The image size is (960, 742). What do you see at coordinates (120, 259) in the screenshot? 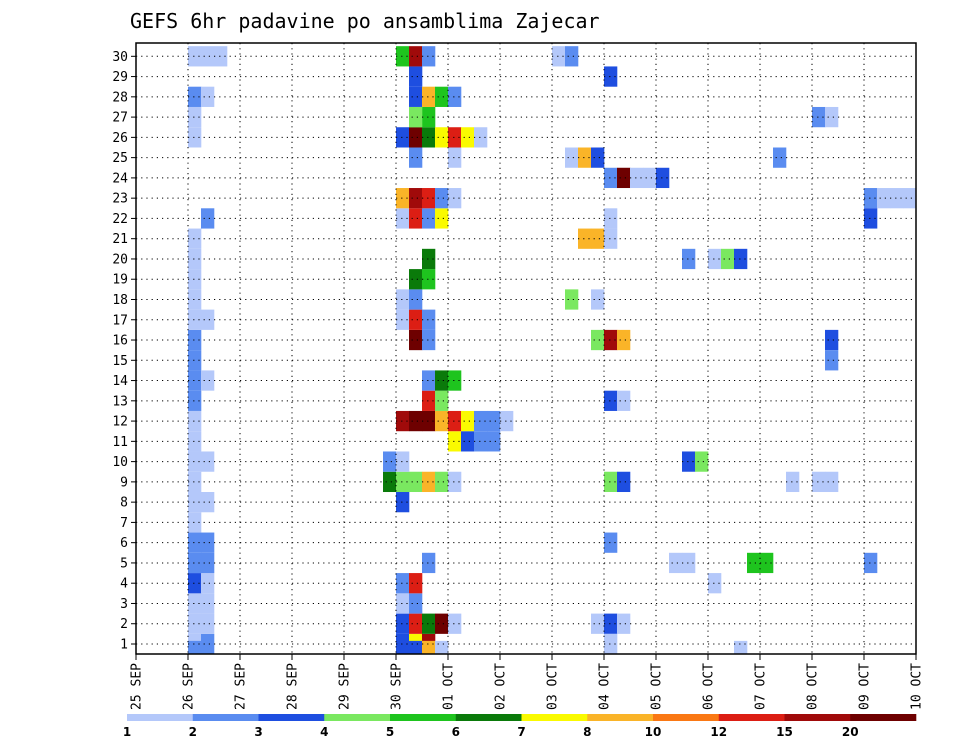
I see `y-tick-label: 20` at bounding box center [120, 259].